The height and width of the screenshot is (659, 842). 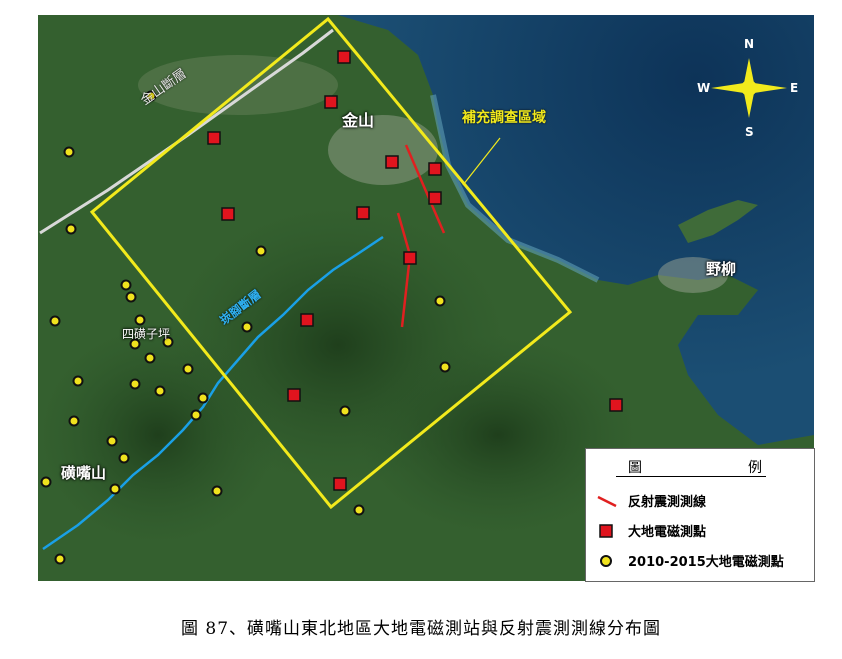 What do you see at coordinates (794, 88) in the screenshot?
I see `compass-e: E` at bounding box center [794, 88].